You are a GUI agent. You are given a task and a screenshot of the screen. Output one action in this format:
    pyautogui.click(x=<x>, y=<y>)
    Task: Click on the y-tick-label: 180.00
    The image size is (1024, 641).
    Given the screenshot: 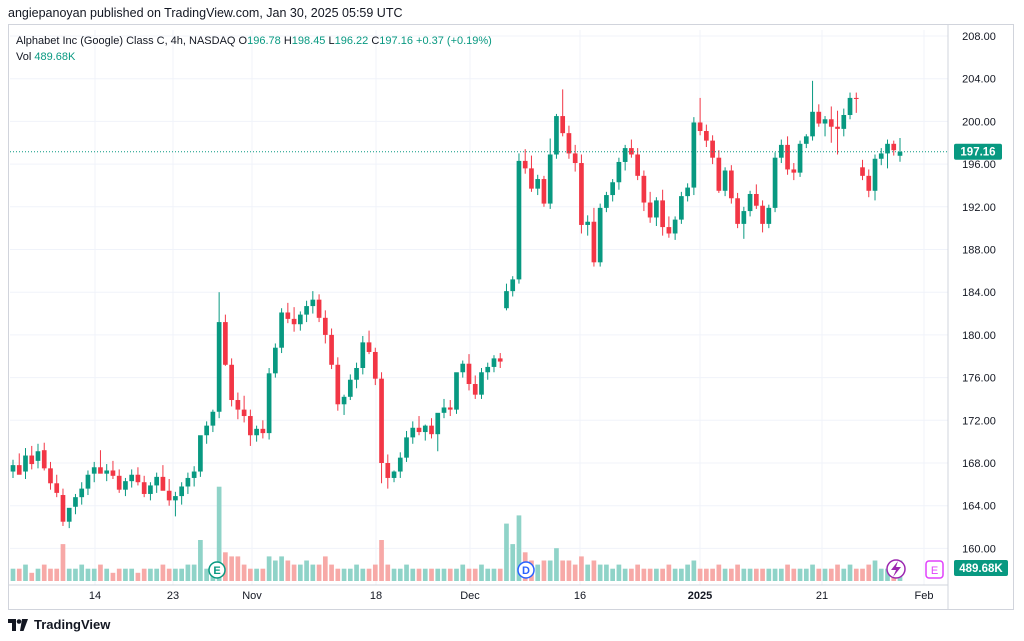 What is the action you would take?
    pyautogui.click(x=979, y=336)
    